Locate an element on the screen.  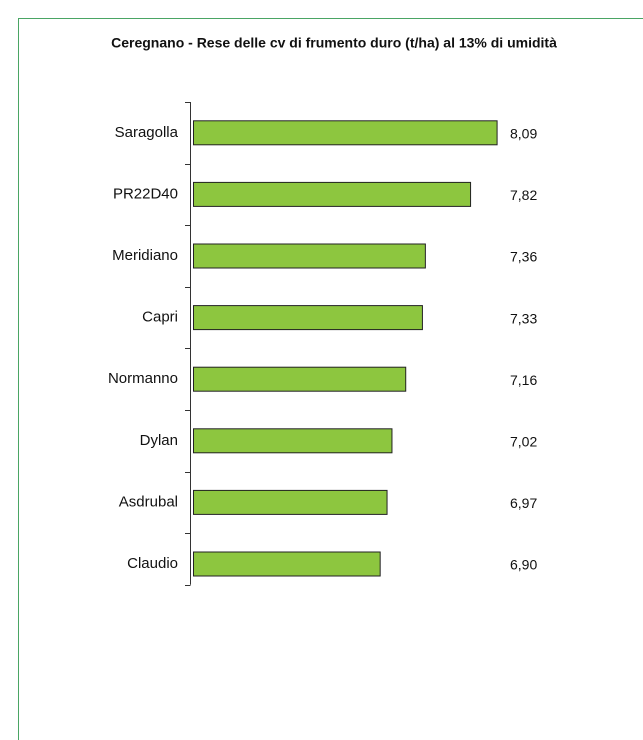
value-label: 7,33 is located at coordinates (523, 318).